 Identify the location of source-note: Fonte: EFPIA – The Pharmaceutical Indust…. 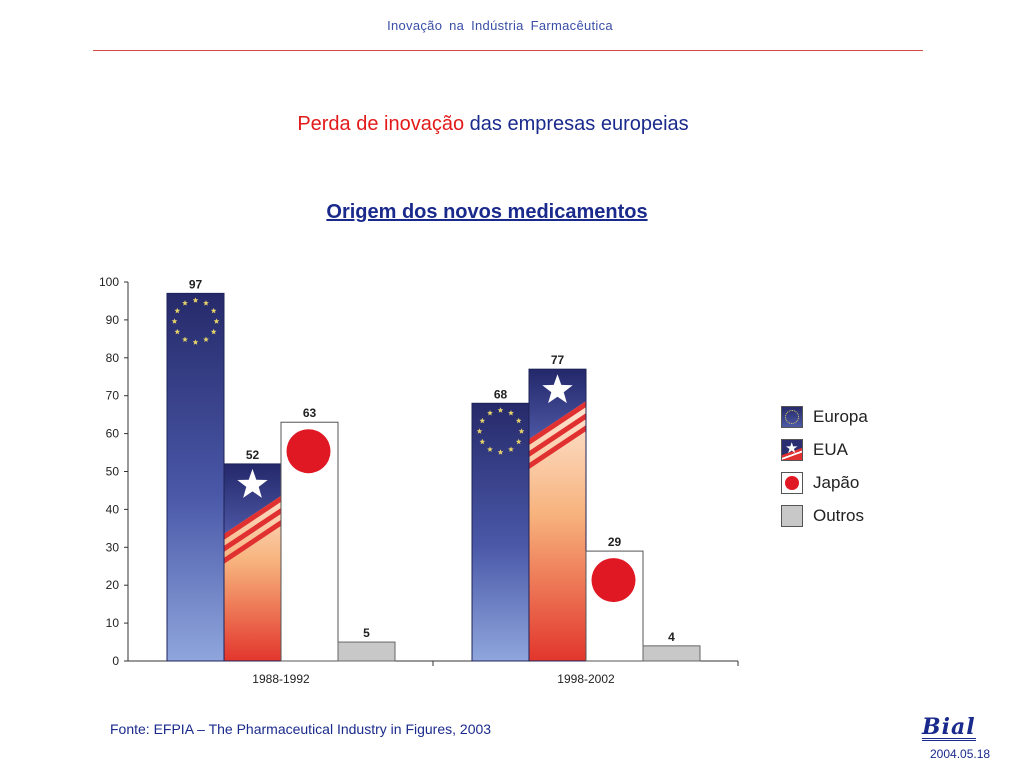
(301, 729).